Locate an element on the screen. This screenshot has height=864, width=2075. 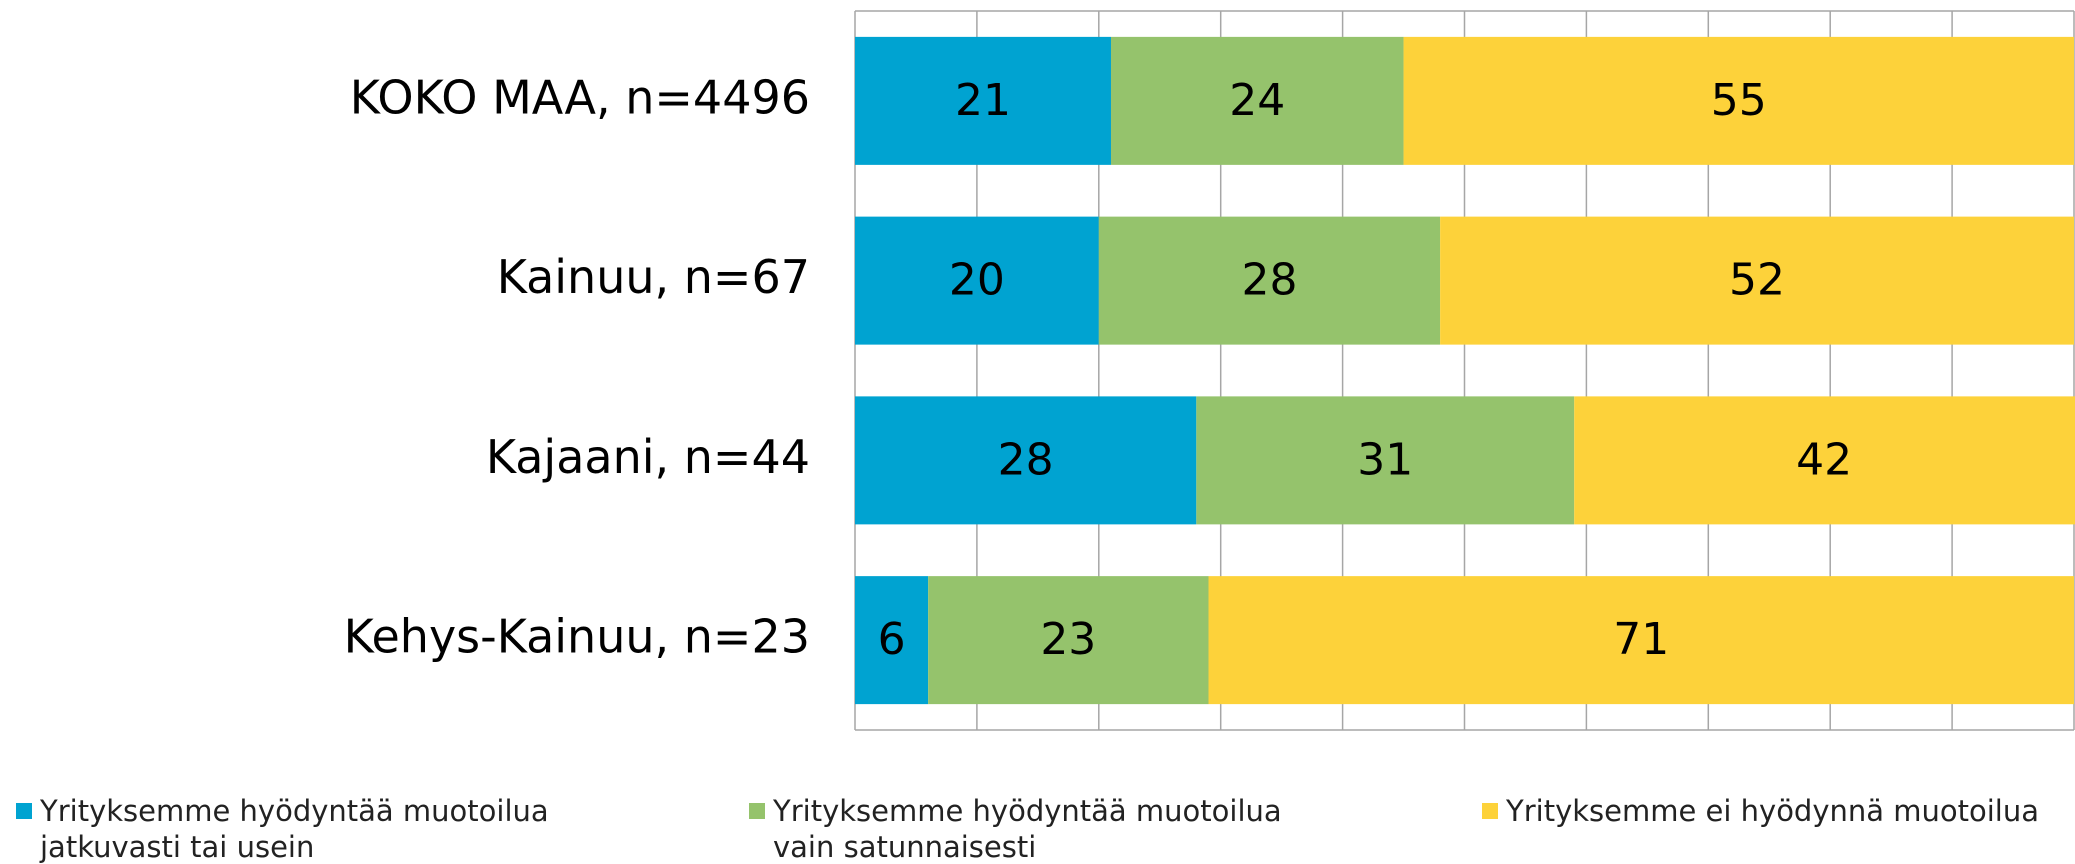
data-label: 52 is located at coordinates (1757, 280).